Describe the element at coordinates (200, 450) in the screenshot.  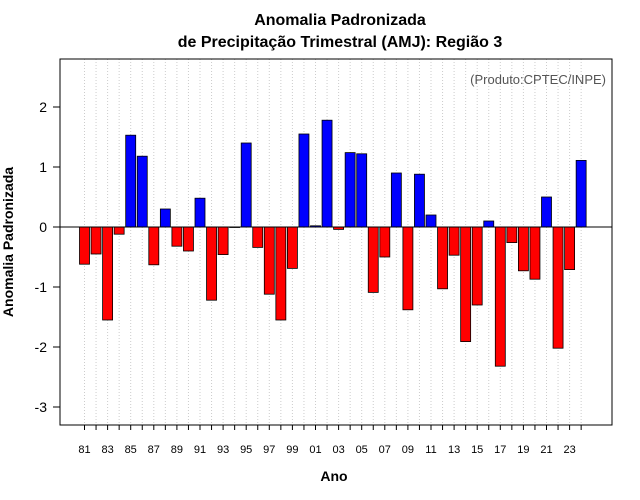
I see `x-tick-label: 91` at that location.